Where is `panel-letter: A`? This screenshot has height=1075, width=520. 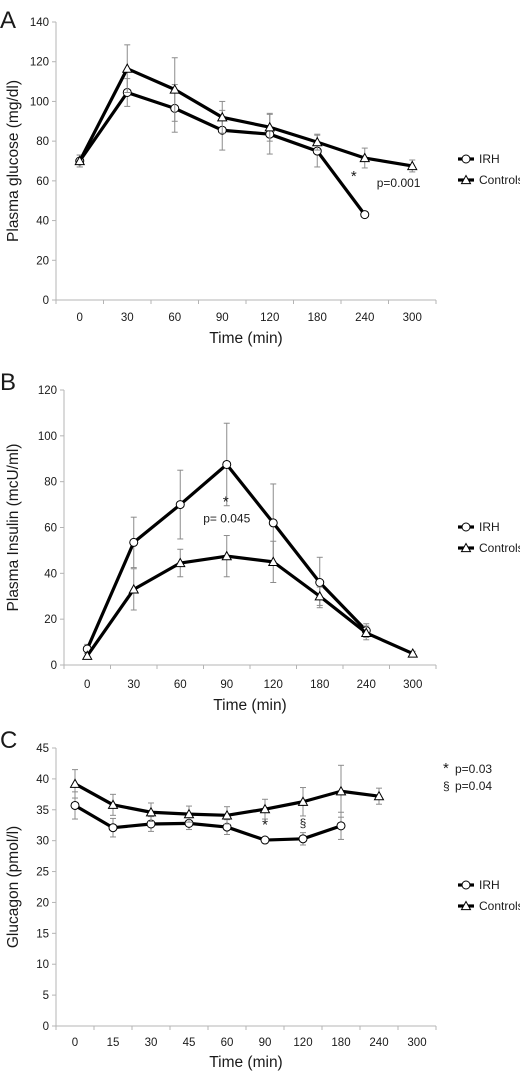
panel-letter: A is located at coordinates (8, 20).